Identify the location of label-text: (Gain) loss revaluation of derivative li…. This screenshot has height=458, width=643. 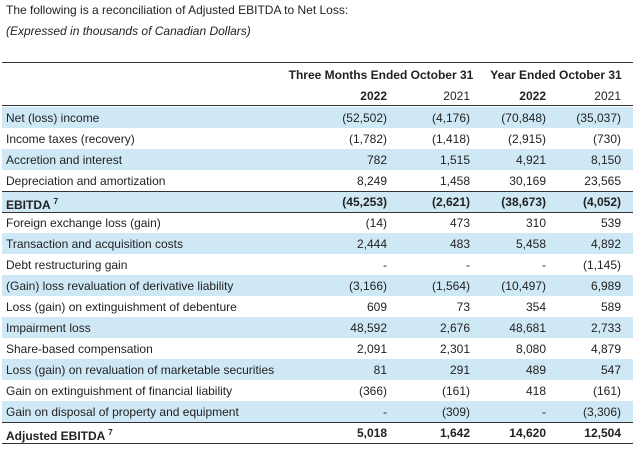
(120, 286).